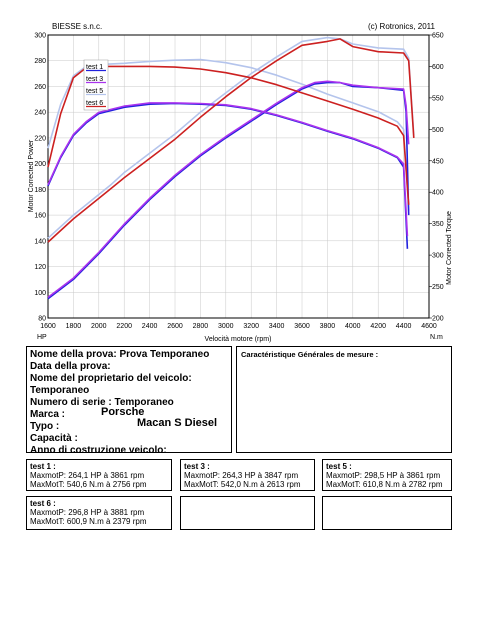  What do you see at coordinates (87, 512) in the screenshot?
I see `result-power: MaxmotP: 296,8 HP à 3881 rpm` at bounding box center [87, 512].